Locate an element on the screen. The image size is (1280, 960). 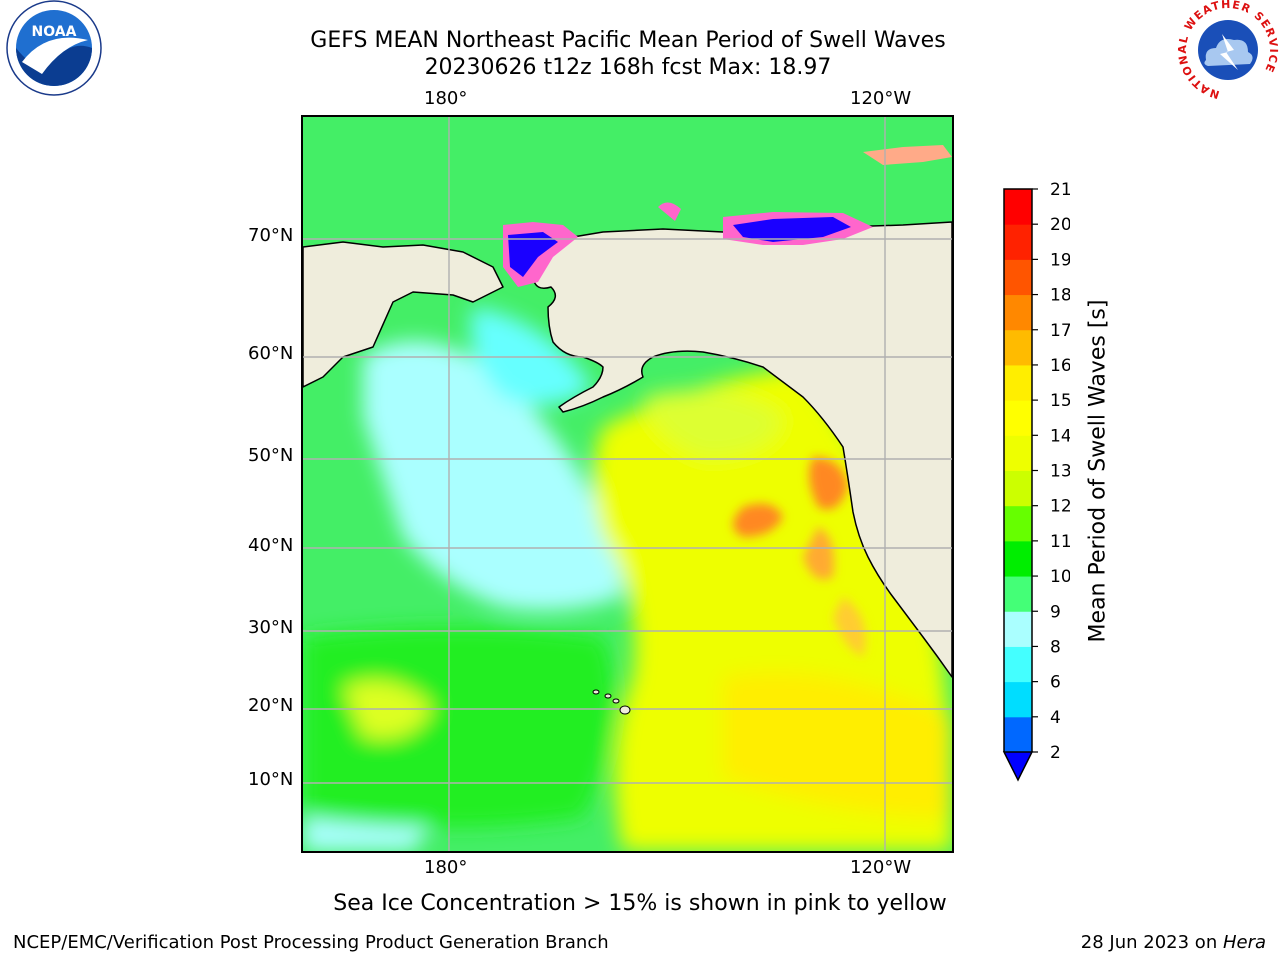
lat-label-20n: 20°N is located at coordinates (271, 705).